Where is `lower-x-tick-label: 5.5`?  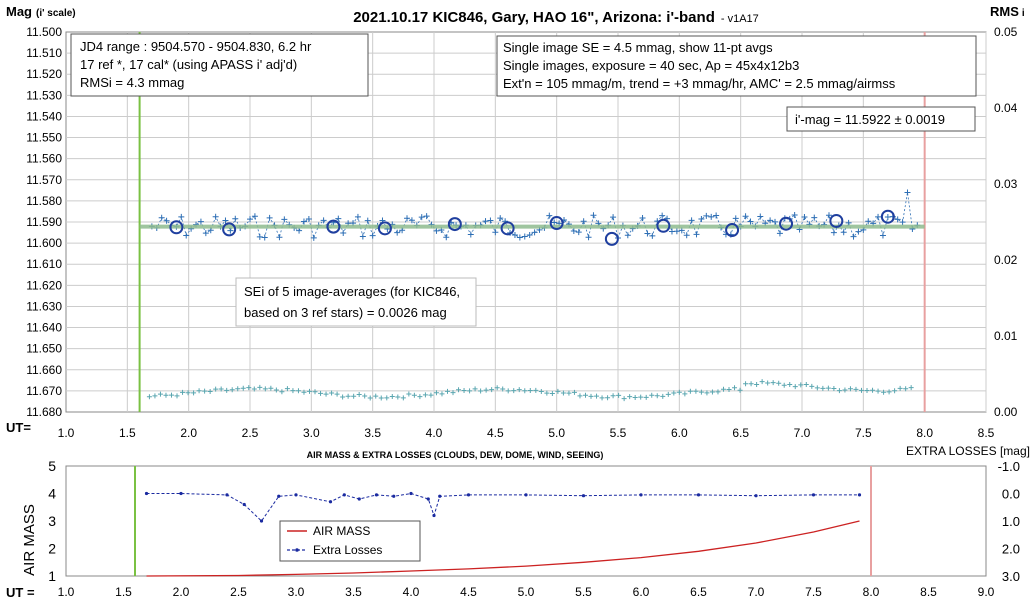
lower-x-tick-label: 5.5 is located at coordinates (583, 592).